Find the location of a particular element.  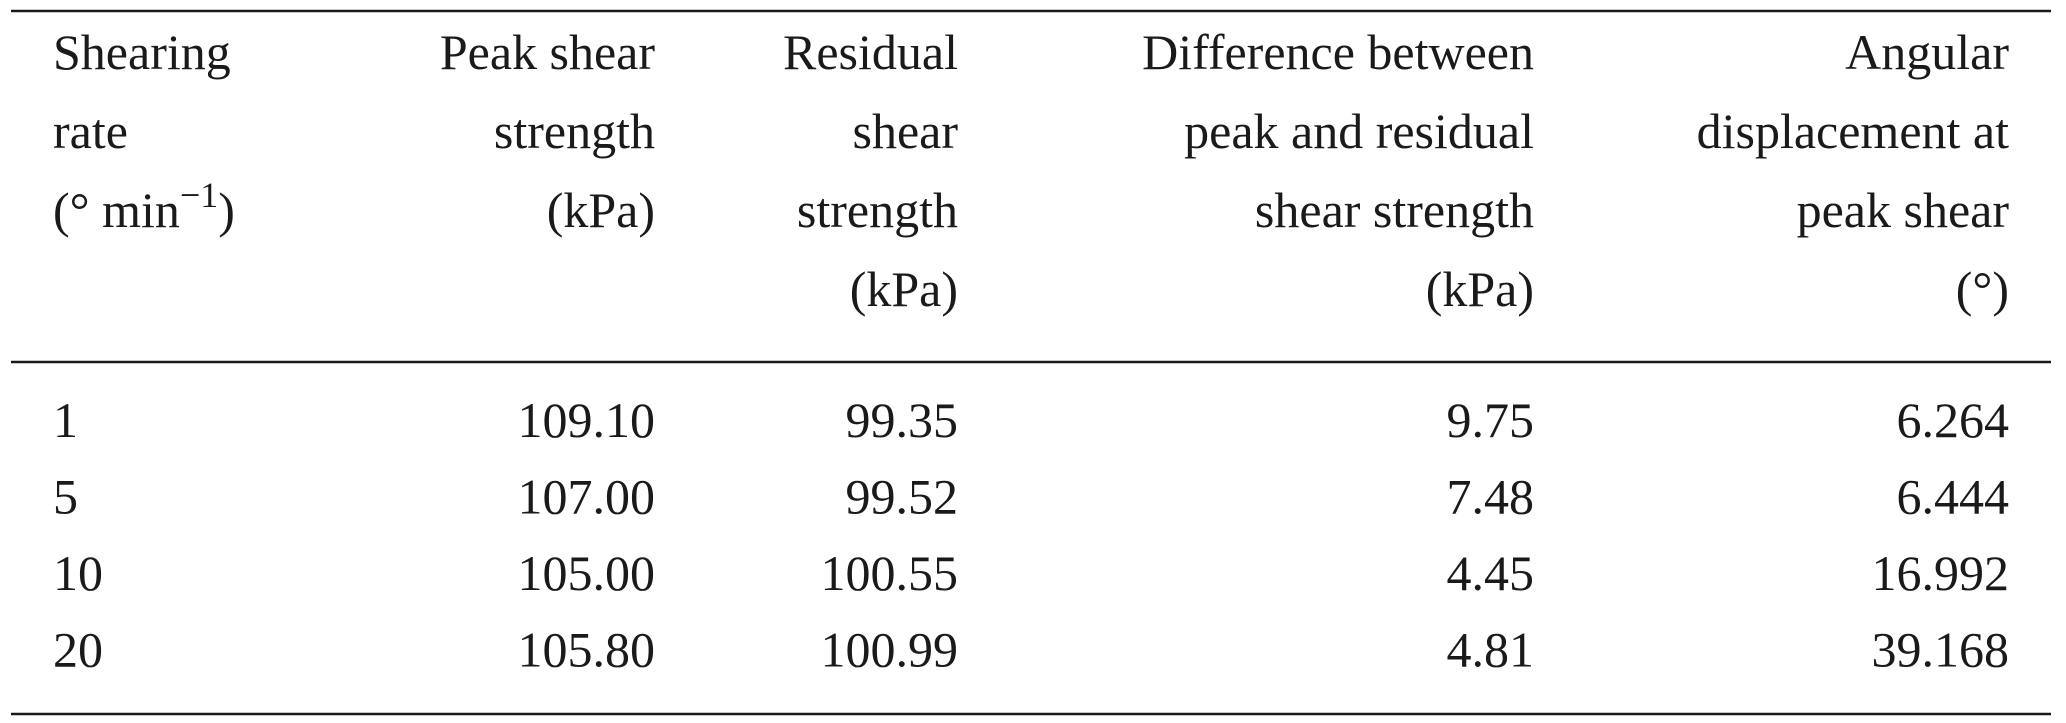

header-text: displacement at is located at coordinates (1853, 131).